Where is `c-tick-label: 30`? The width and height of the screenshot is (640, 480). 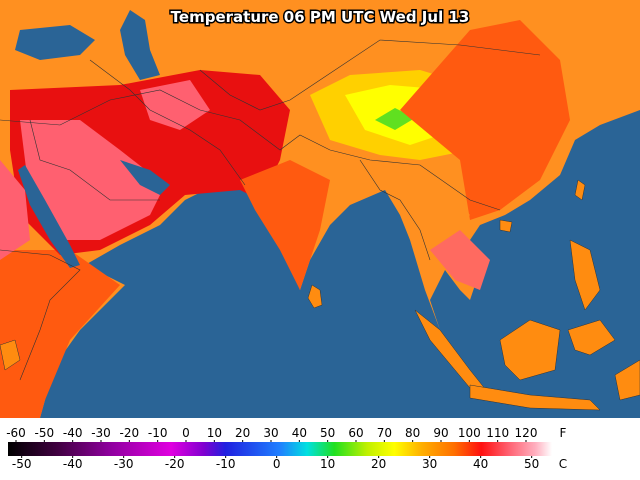
c-tick-label: 30 is located at coordinates (429, 464).